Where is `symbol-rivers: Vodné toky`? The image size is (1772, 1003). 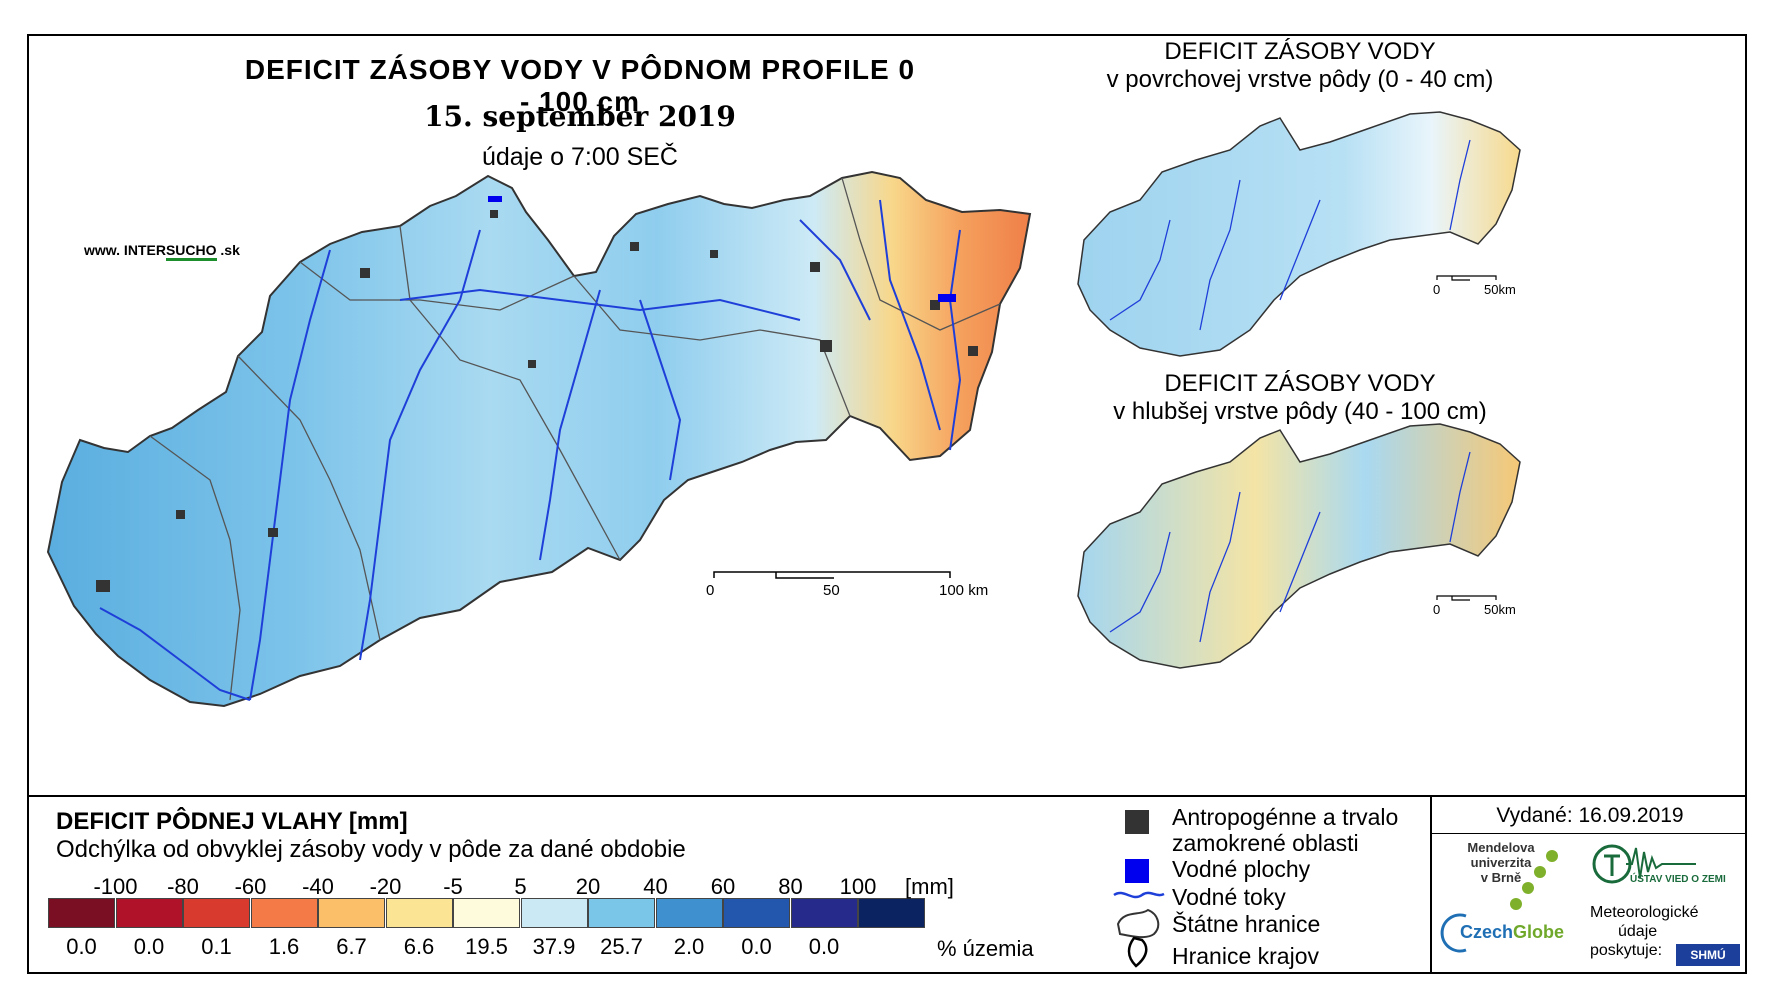
symbol-rivers: Vodné toky is located at coordinates (1229, 897).